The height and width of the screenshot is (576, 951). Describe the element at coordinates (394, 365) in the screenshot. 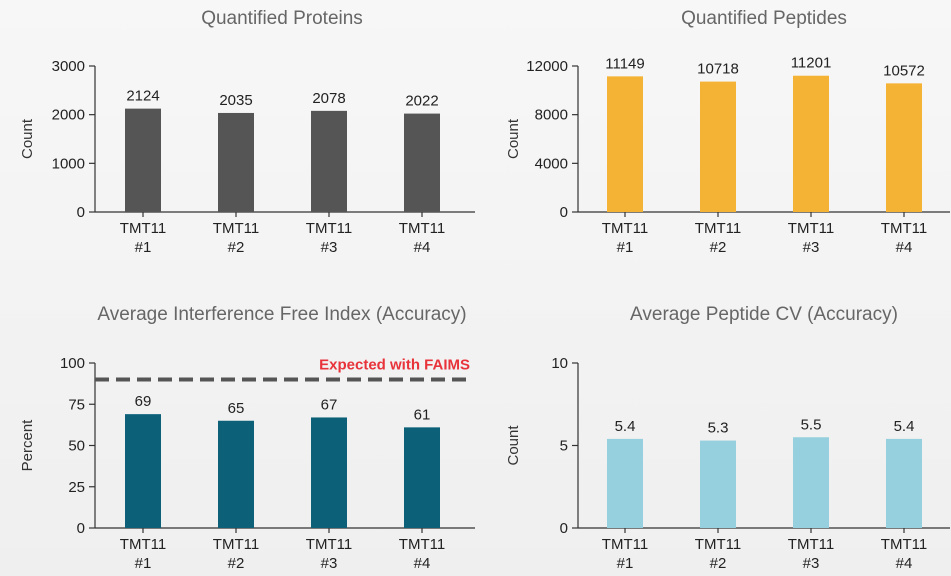

I see `reference-line-label: Expected with FAIMS` at that location.